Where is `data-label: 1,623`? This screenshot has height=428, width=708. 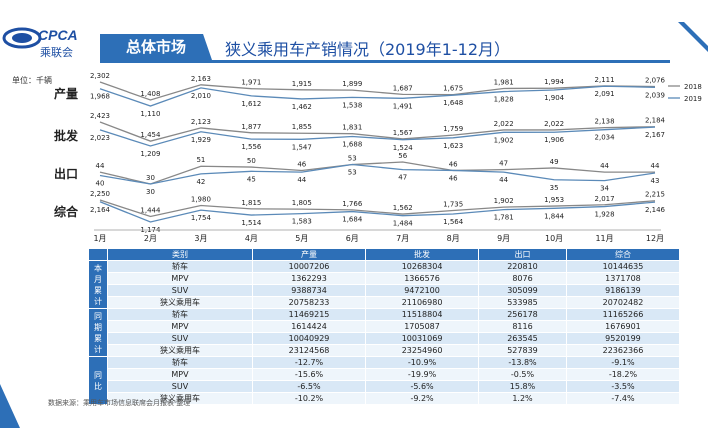 data-label: 1,623 is located at coordinates (453, 146).